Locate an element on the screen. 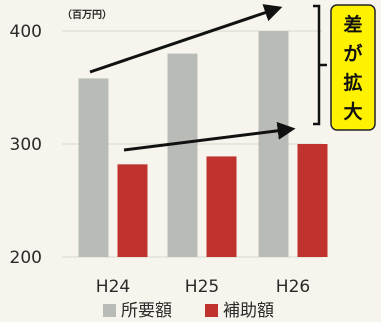 The width and height of the screenshot is (381, 322). bar-required-h25 is located at coordinates (182, 155).